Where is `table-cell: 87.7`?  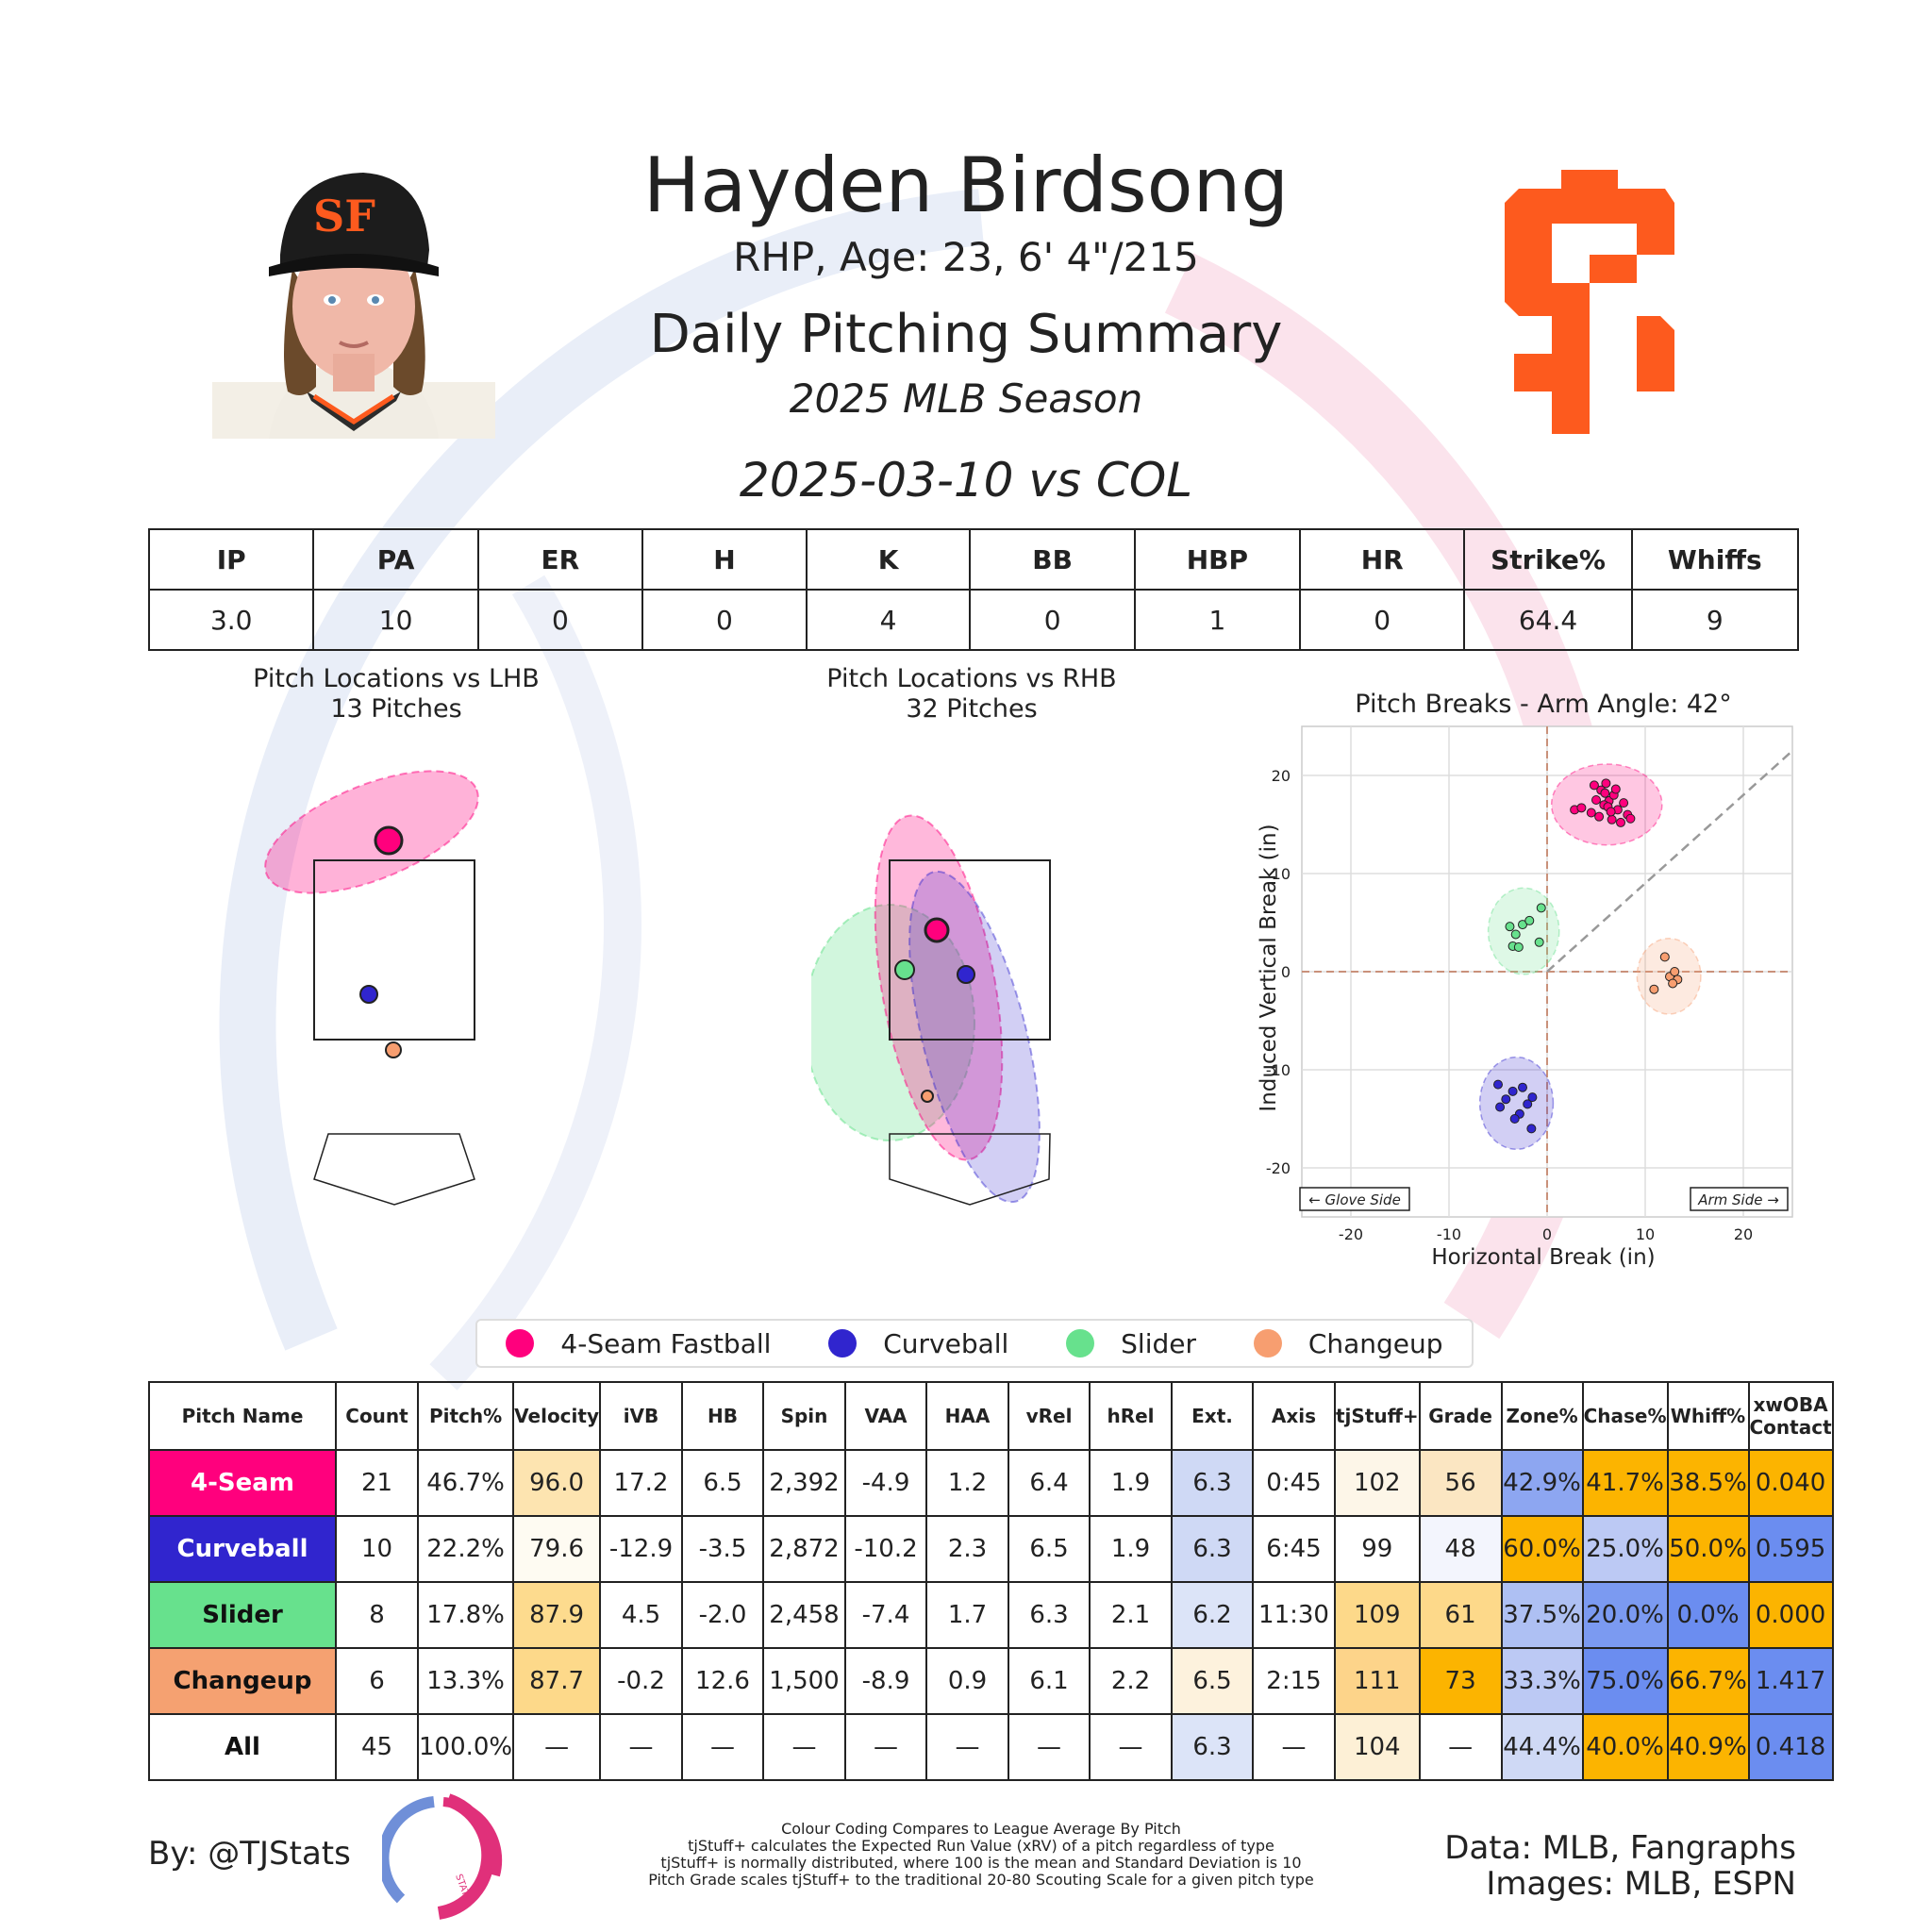
table-cell: 87.7 is located at coordinates (556, 1681).